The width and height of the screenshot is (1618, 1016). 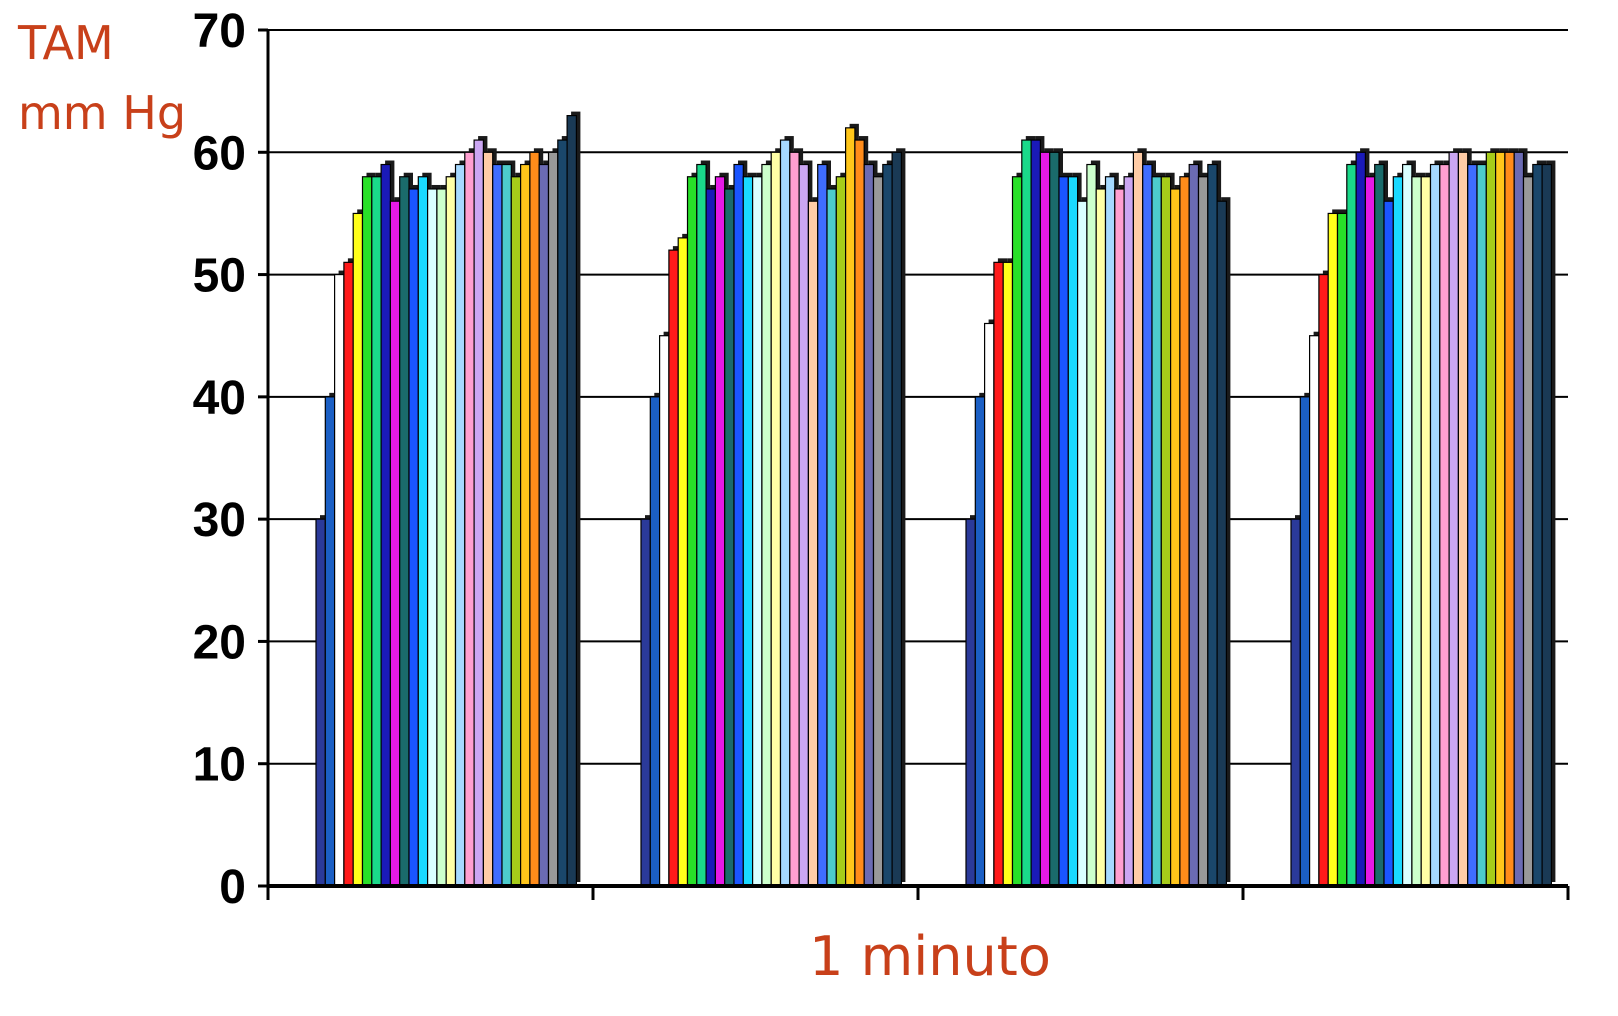 What do you see at coordinates (219, 276) in the screenshot?
I see `y-tick-label: 50` at bounding box center [219, 276].